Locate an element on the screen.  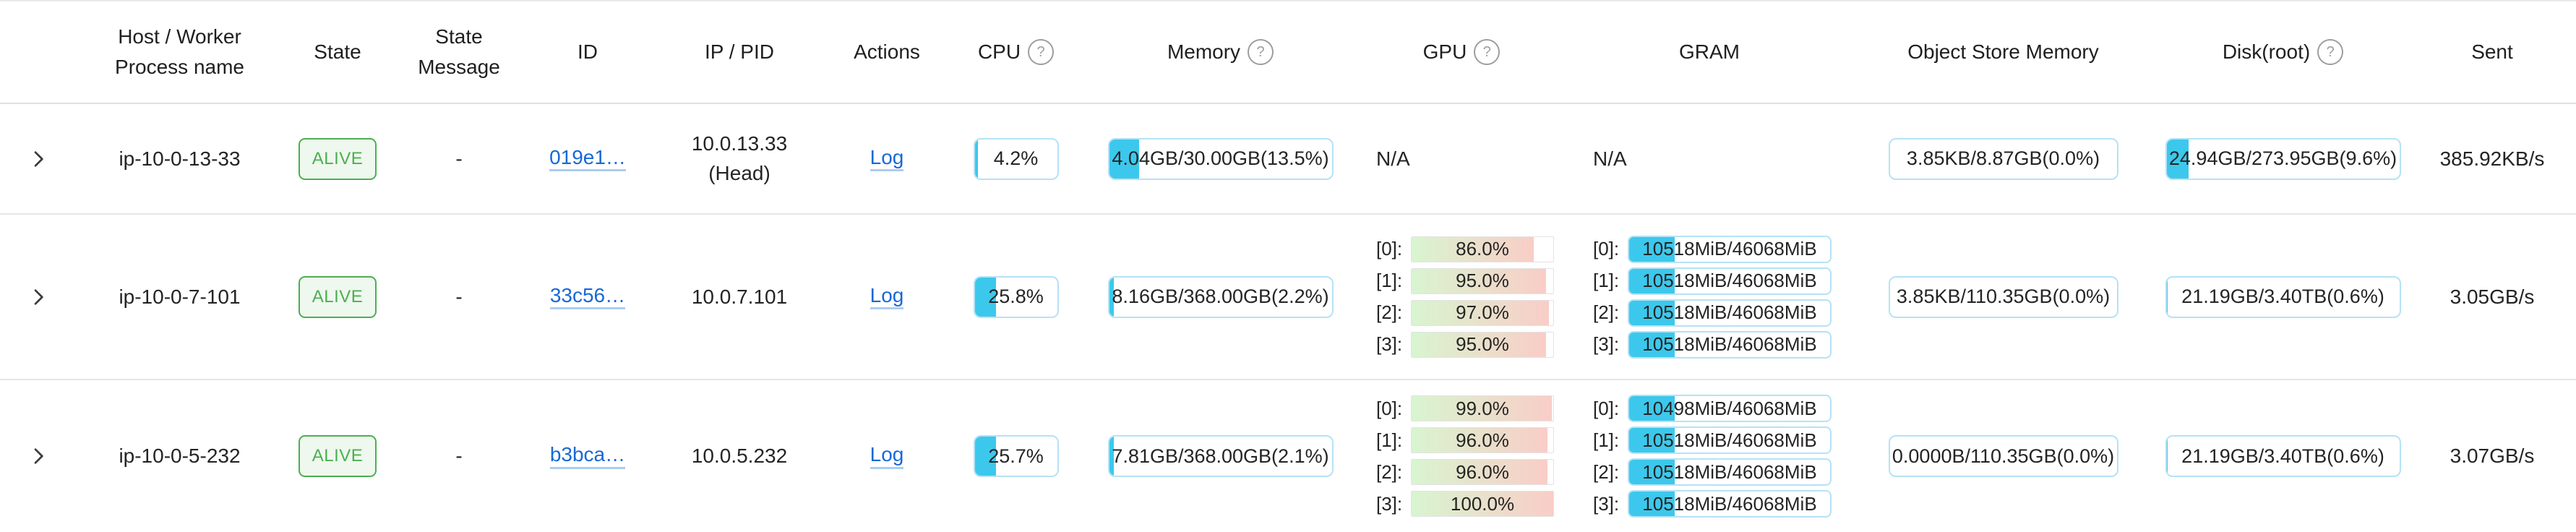
col-header-ip-pid: IP / PID is located at coordinates (740, 51).